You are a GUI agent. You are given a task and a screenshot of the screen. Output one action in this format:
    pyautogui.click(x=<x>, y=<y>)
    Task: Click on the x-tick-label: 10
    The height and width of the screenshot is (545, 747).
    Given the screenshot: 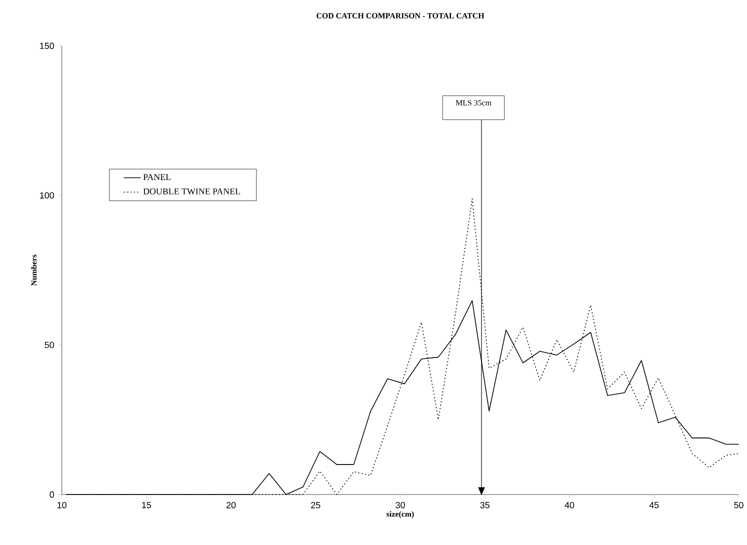 What is the action you would take?
    pyautogui.click(x=62, y=505)
    